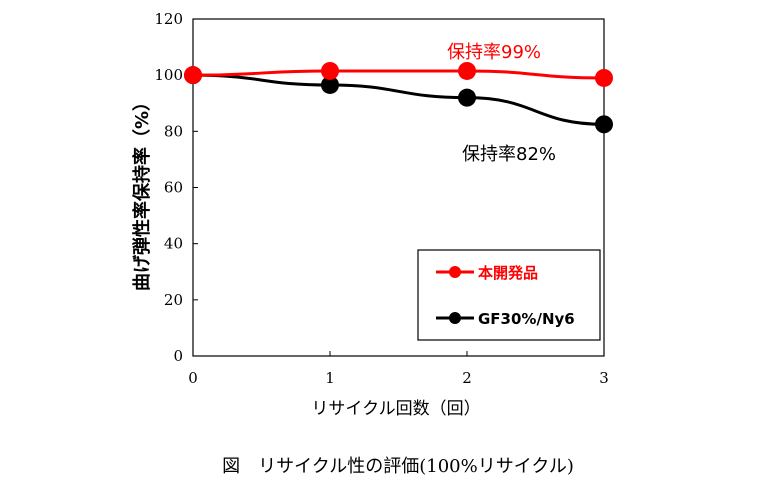 This screenshot has width=762, height=492. Describe the element at coordinates (142, 192) in the screenshot. I see `y-axis-label: 曲げ弾性率保持率（%）` at that location.